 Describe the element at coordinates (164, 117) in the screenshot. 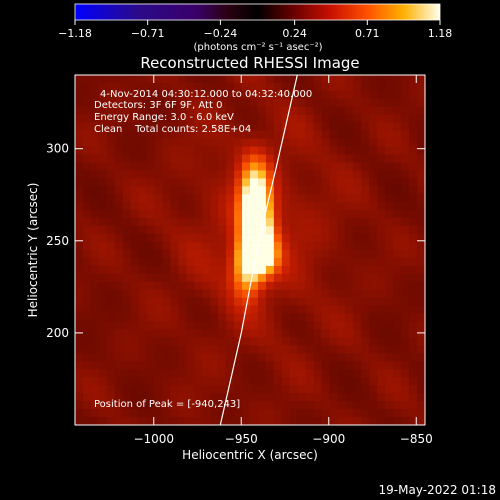

I see `annotation-energy: Energy Range: 3.0 - 6.0 keV` at that location.